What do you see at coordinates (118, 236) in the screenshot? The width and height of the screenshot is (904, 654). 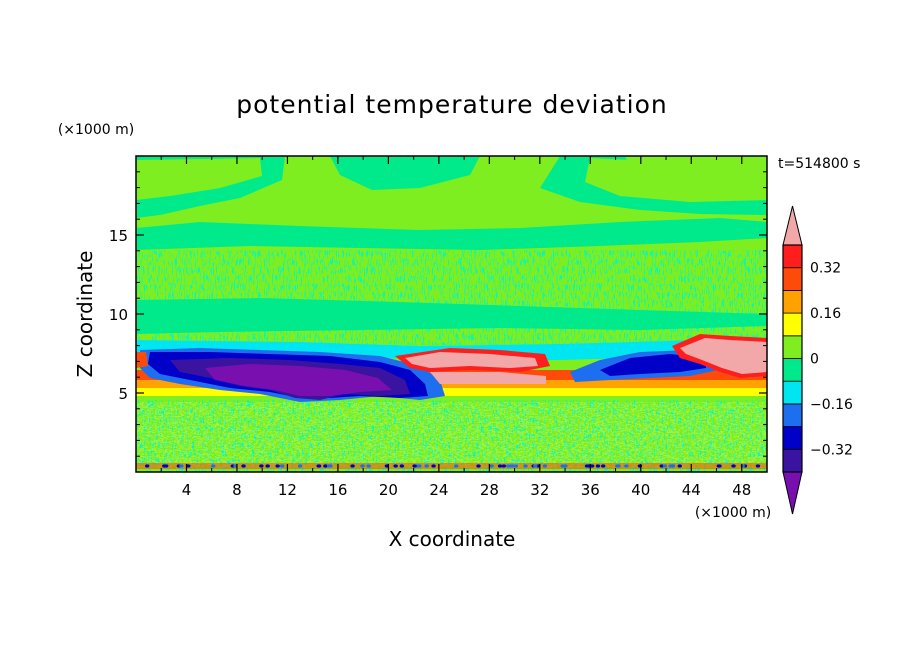 I see `y-tick-label: 15` at bounding box center [118, 236].